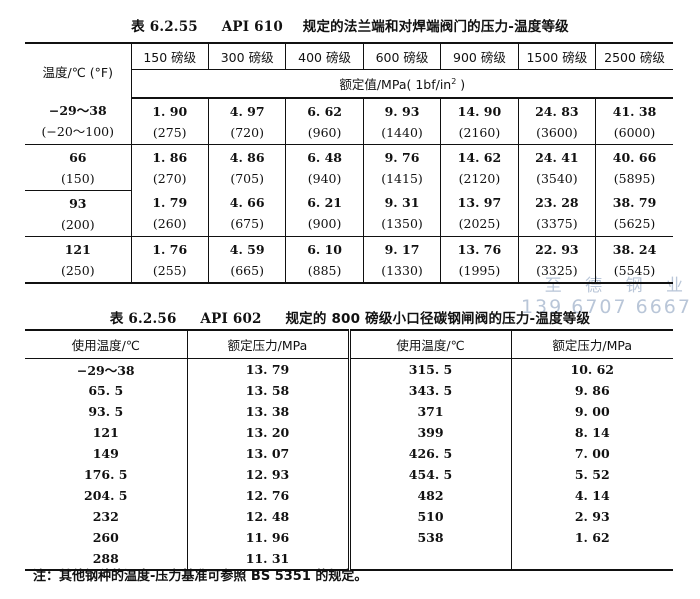  What do you see at coordinates (164, 27) in the screenshot?
I see `table-1-title-number: 表 6.2.55` at bounding box center [164, 27].